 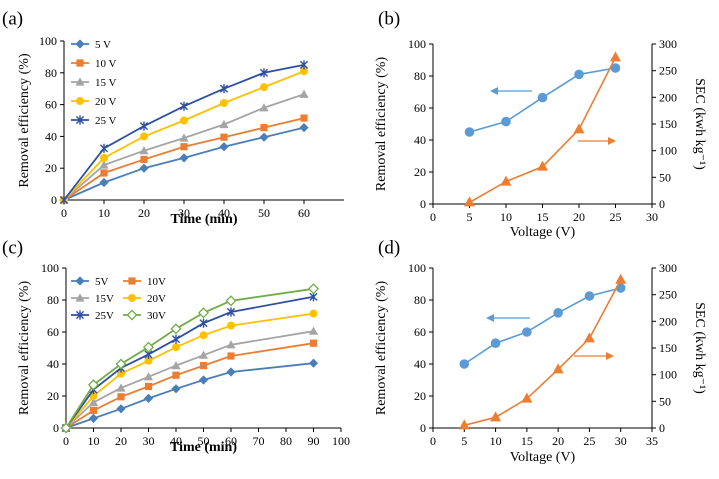 What do you see at coordinates (106, 102) in the screenshot?
I see `legend-label: 20 V` at bounding box center [106, 102].